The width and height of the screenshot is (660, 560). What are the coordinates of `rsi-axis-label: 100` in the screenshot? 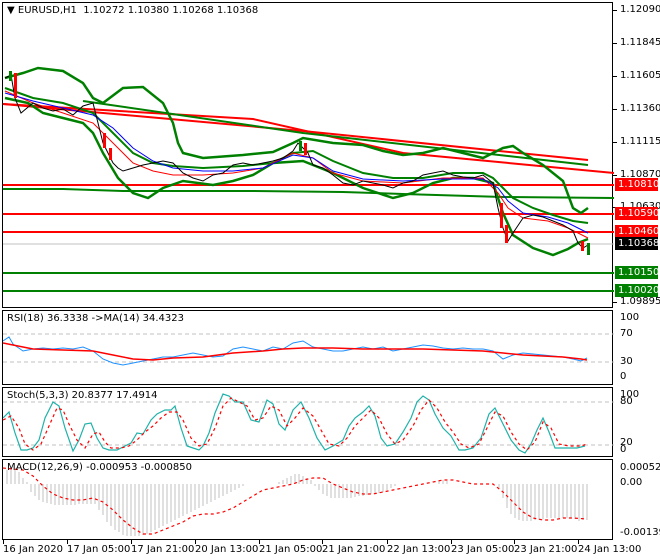 It's located at (630, 317).